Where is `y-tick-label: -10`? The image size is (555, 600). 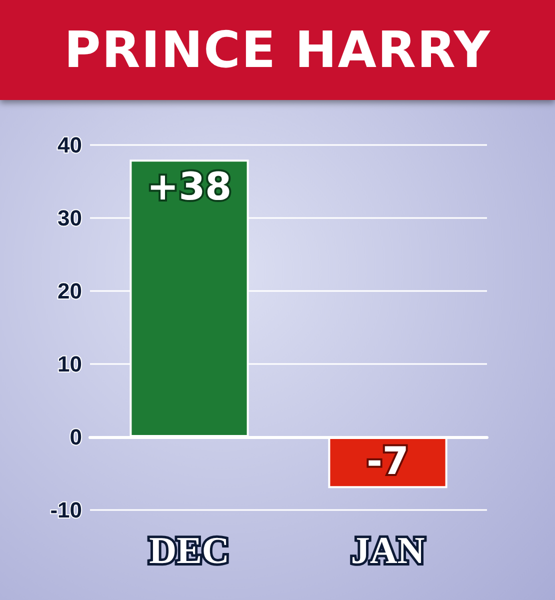 y-tick-label: -10 is located at coordinates (66, 510).